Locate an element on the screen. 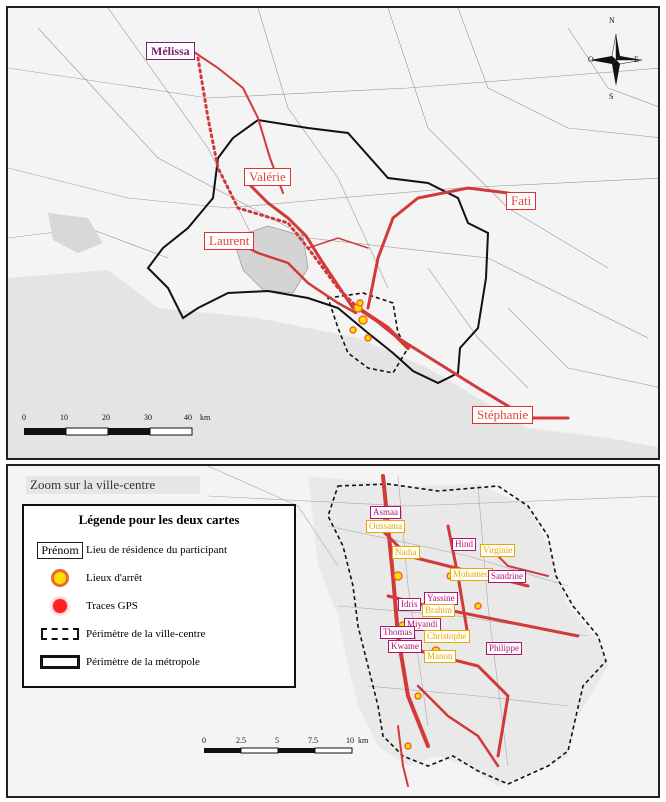  legend-row-stops: Lieux d'arrêt is located at coordinates (88, 578).